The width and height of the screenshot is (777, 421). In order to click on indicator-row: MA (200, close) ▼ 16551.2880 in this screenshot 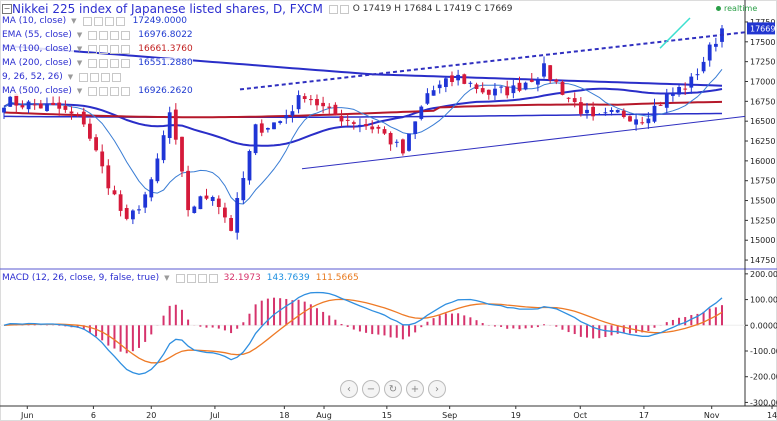, I will do `click(96, 63)`.